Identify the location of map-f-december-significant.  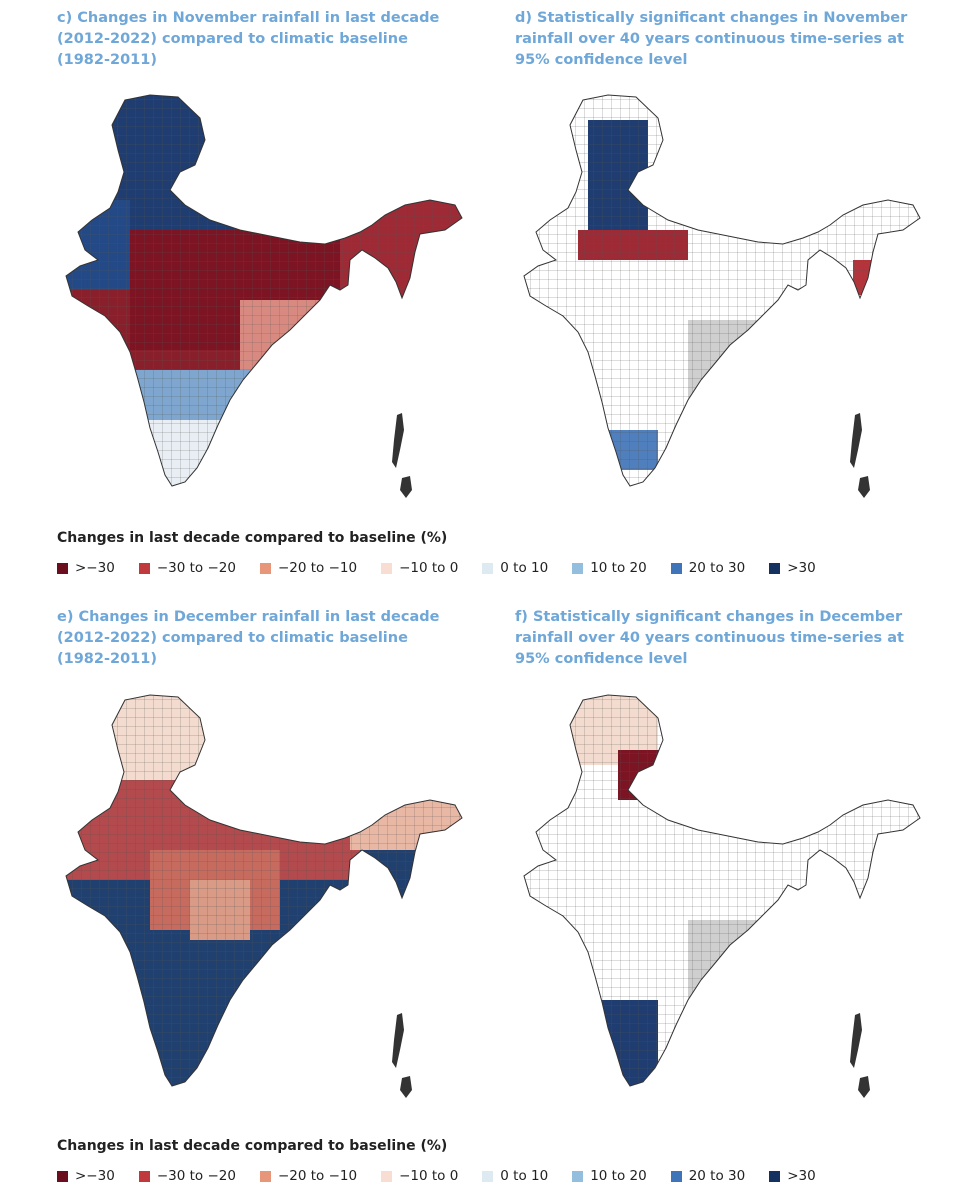
(722, 896).